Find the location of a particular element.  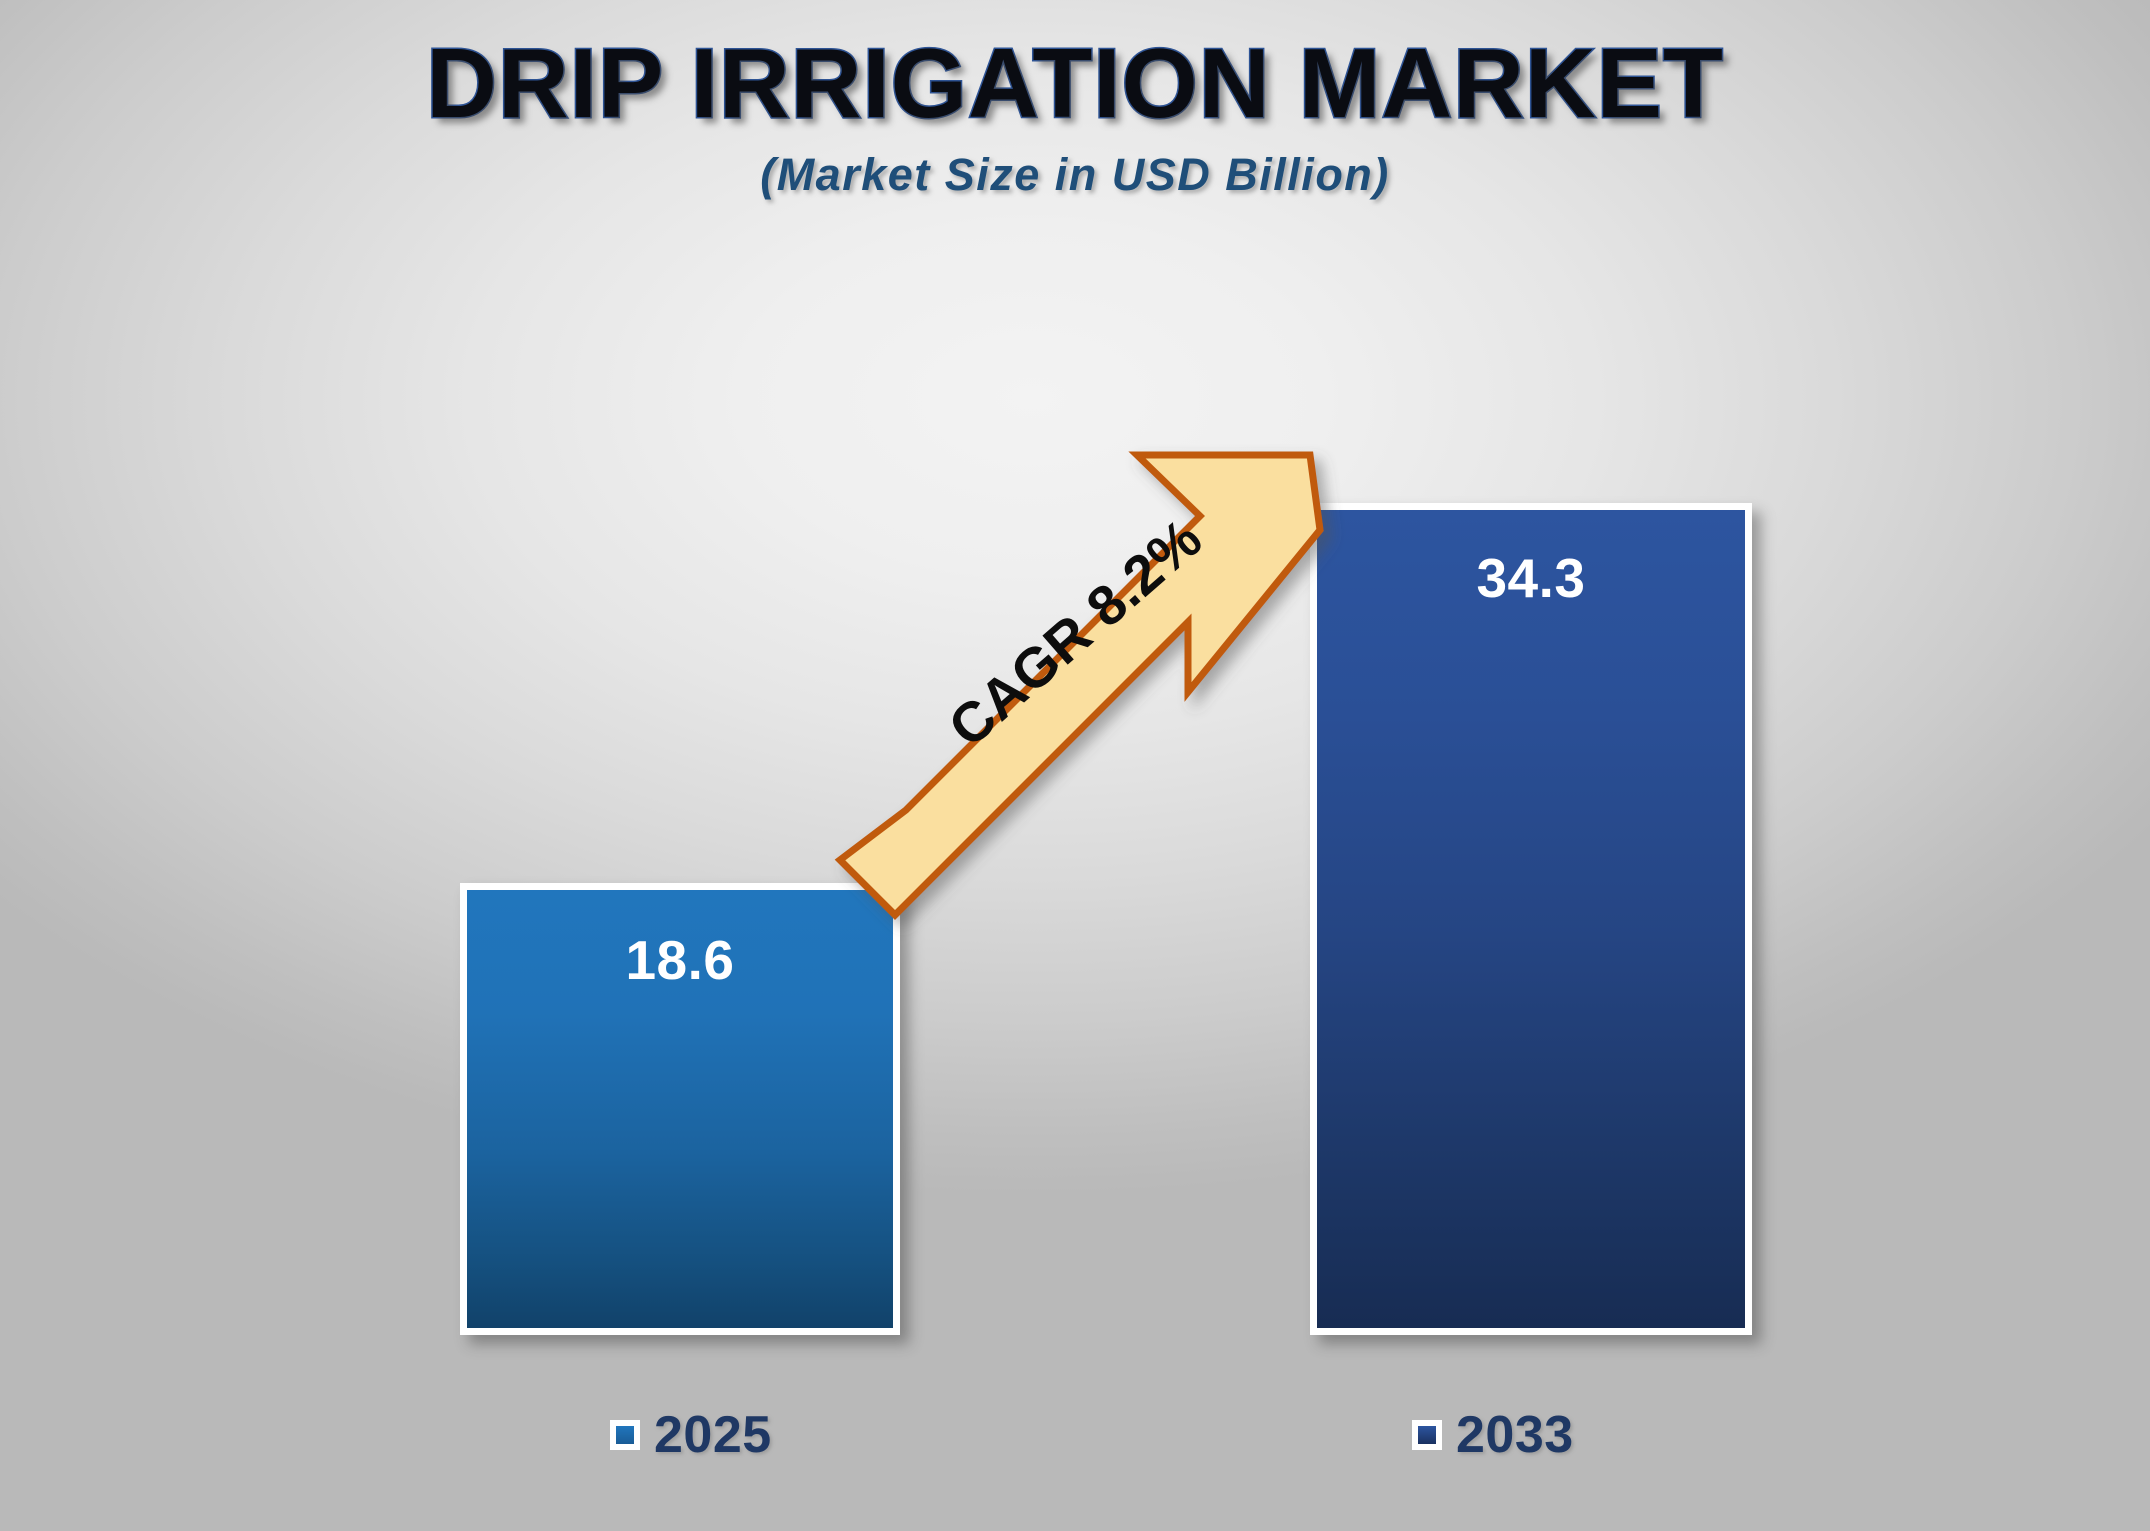

legend-label-2033: 2033 is located at coordinates (1515, 1435).